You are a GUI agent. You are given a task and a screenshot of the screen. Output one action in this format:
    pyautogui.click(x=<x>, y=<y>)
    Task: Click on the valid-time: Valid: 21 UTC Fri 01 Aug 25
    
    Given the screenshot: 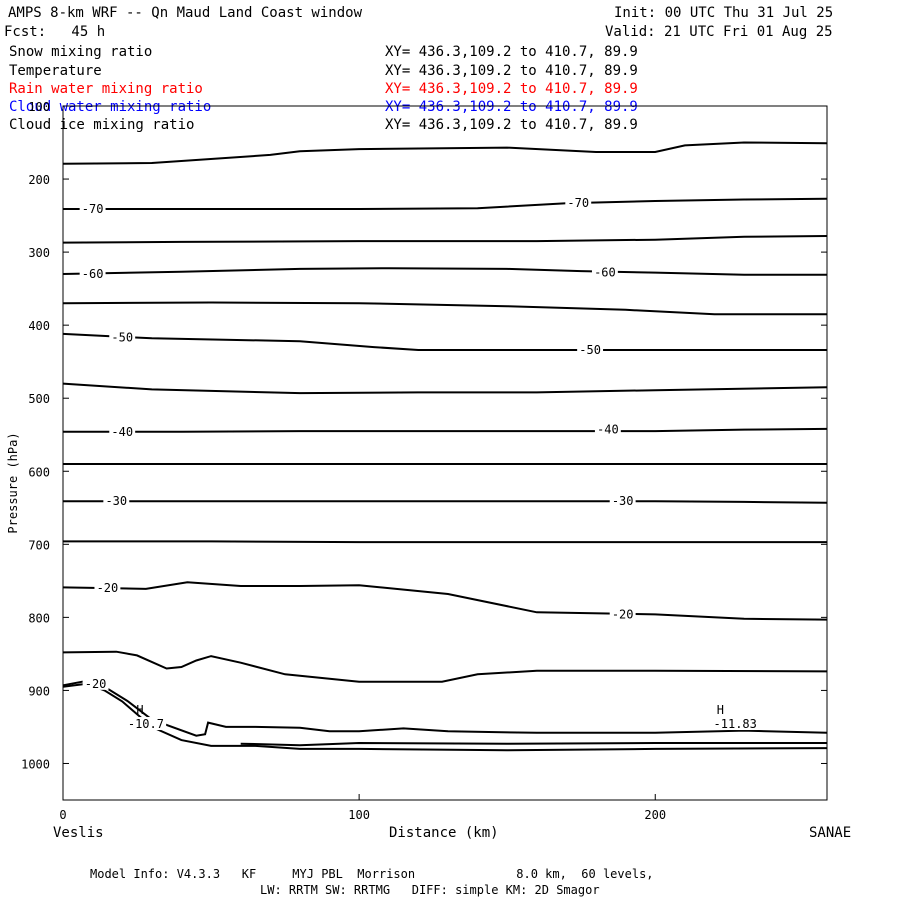 What is the action you would take?
    pyautogui.click(x=719, y=32)
    